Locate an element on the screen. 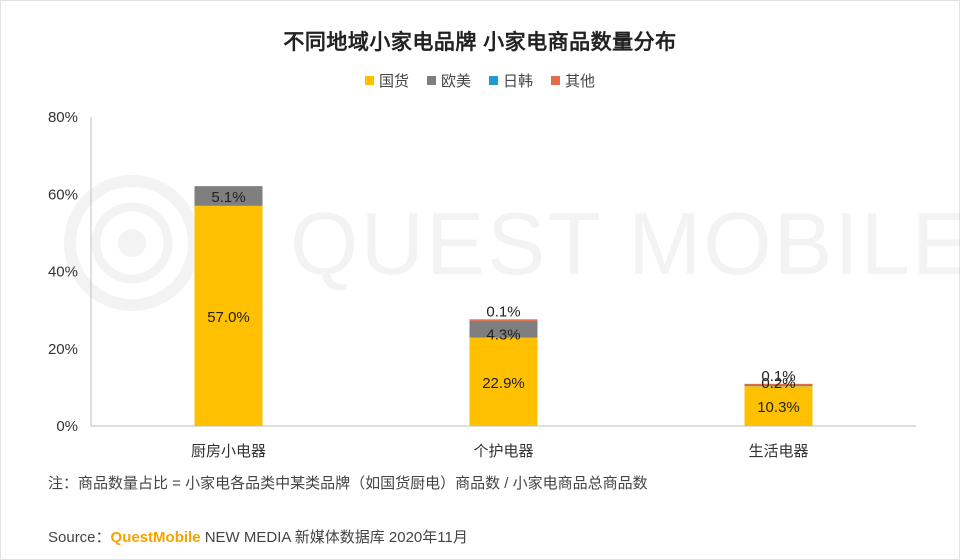 This screenshot has height=560, width=960. data-label: 0.2% is located at coordinates (778, 383).